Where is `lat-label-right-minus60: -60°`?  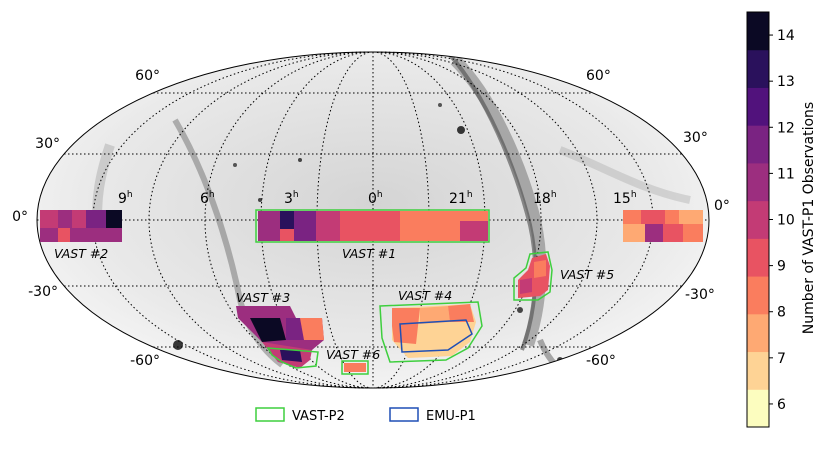
lat-label-right-minus60: -60° is located at coordinates (601, 361).